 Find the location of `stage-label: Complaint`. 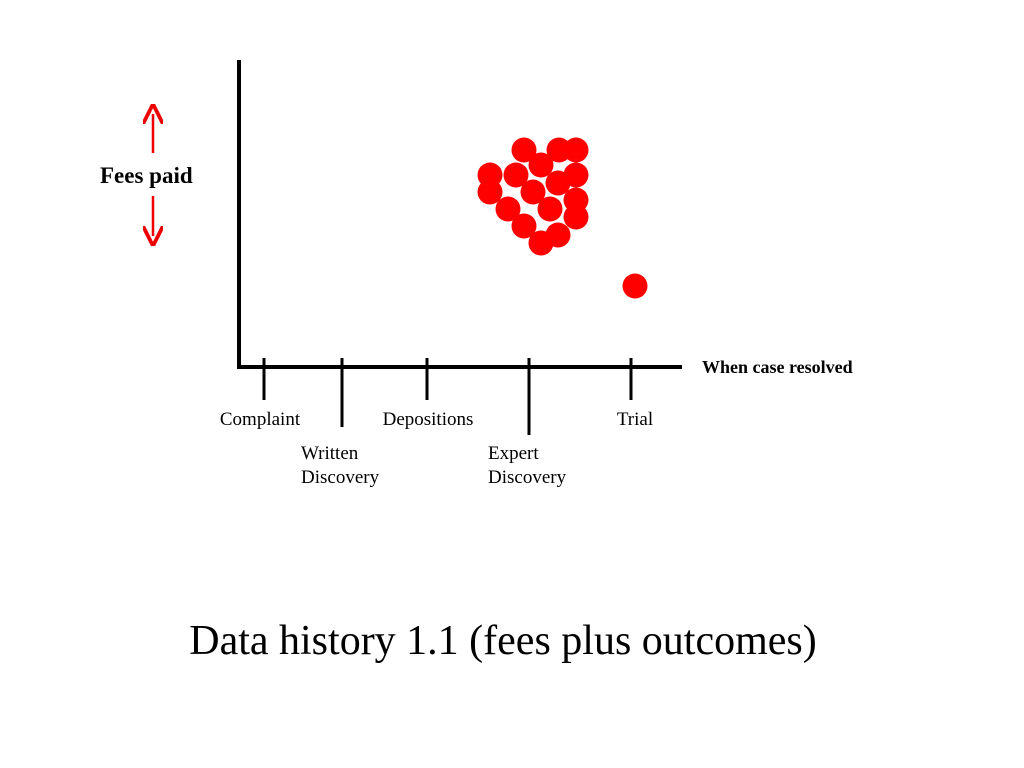

stage-label: Complaint is located at coordinates (260, 419).